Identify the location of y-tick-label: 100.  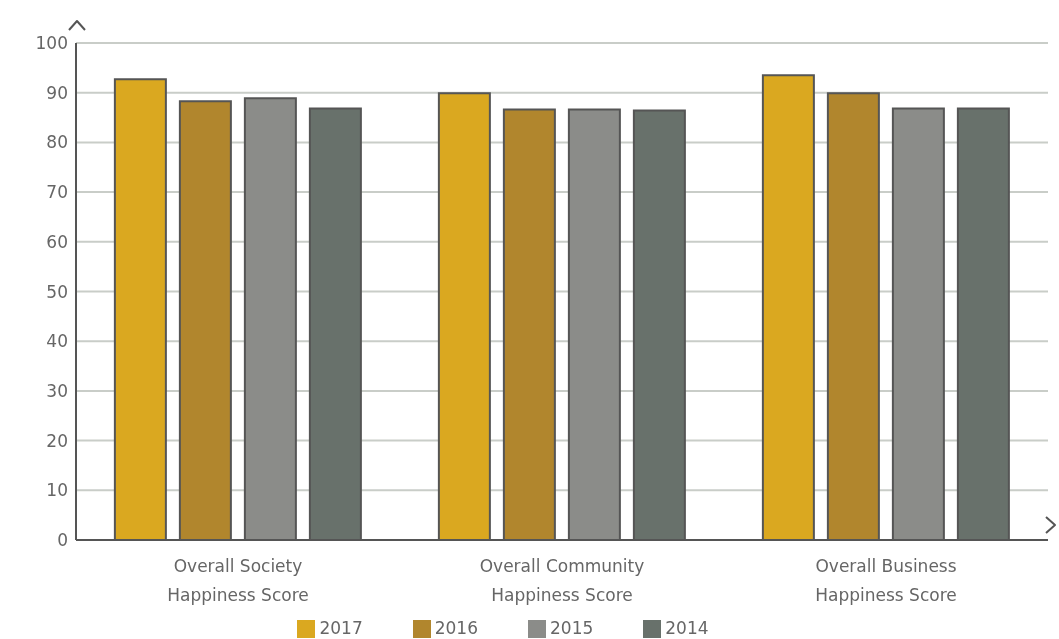
(51, 43).